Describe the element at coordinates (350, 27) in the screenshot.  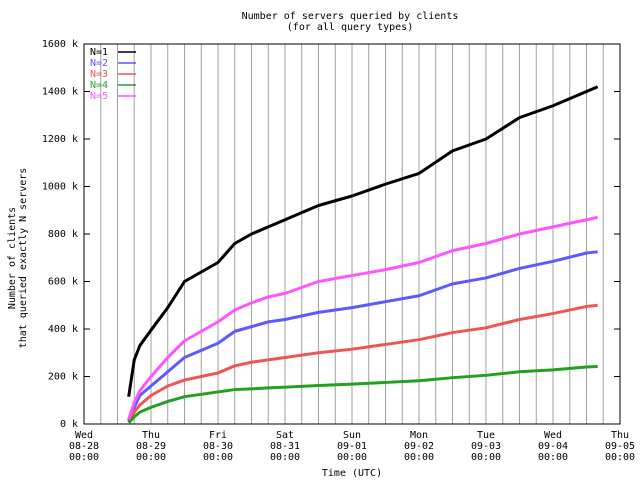
I see `chart-subtitle: (for all query types)` at that location.